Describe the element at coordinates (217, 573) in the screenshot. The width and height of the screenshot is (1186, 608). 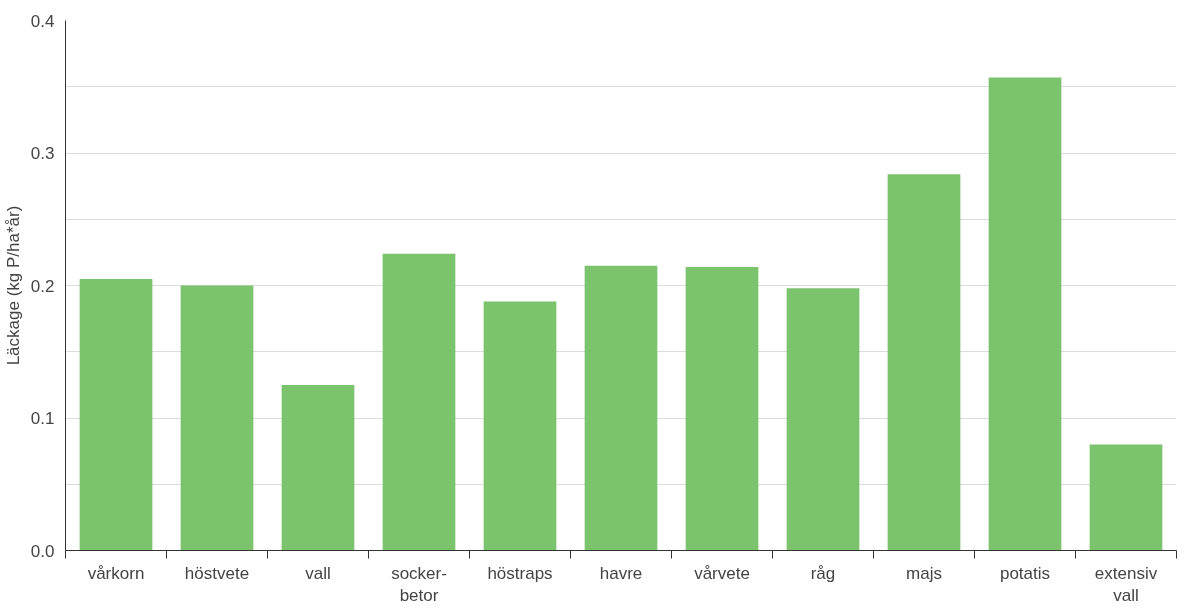
I see `x-tick-label: höstvete` at that location.